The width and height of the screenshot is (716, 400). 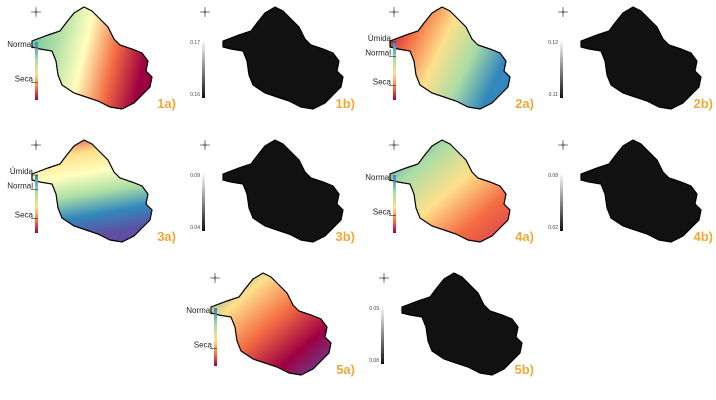 I want to click on panel: Normal Seca 5a), so click(x=270, y=324).